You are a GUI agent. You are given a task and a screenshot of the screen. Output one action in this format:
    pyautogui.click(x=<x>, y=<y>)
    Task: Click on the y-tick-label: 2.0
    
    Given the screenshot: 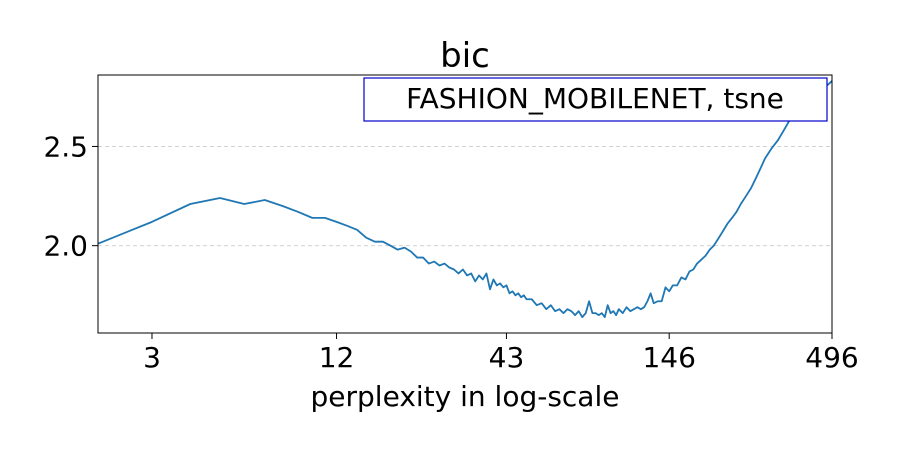 What is the action you would take?
    pyautogui.click(x=65, y=246)
    